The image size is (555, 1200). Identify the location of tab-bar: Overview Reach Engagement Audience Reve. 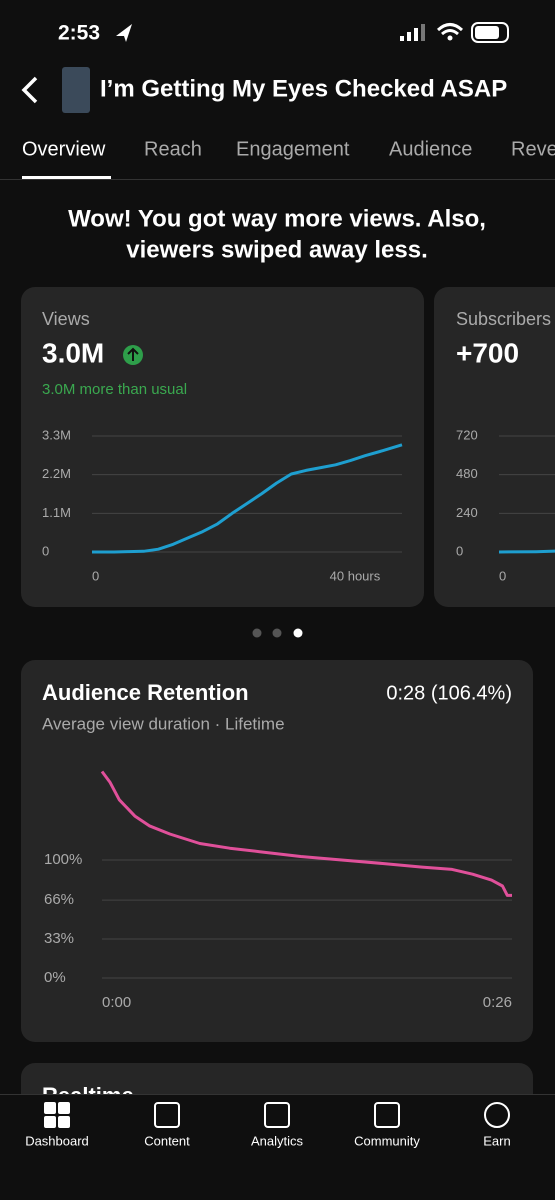
(288, 158).